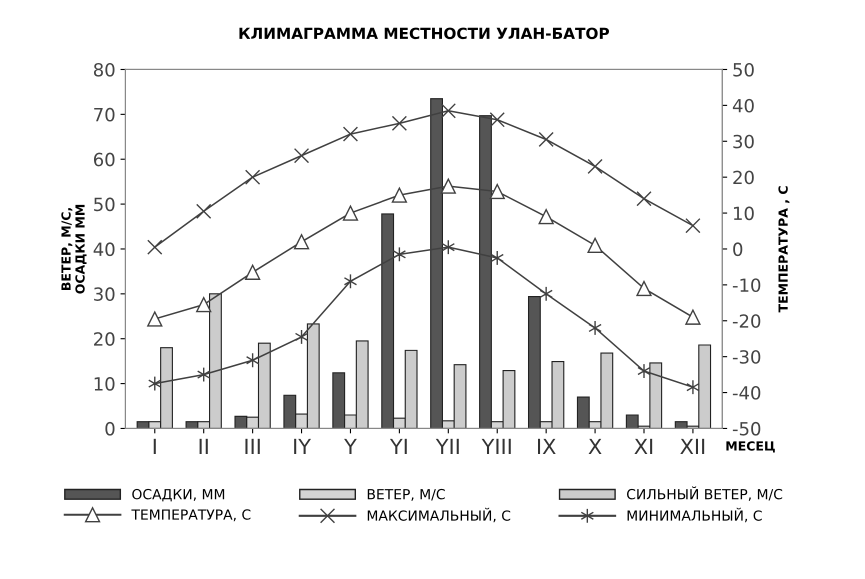 The height and width of the screenshot is (579, 865). What do you see at coordinates (737, 249) in the screenshot?
I see `y2-tick-label: 0` at bounding box center [737, 249].